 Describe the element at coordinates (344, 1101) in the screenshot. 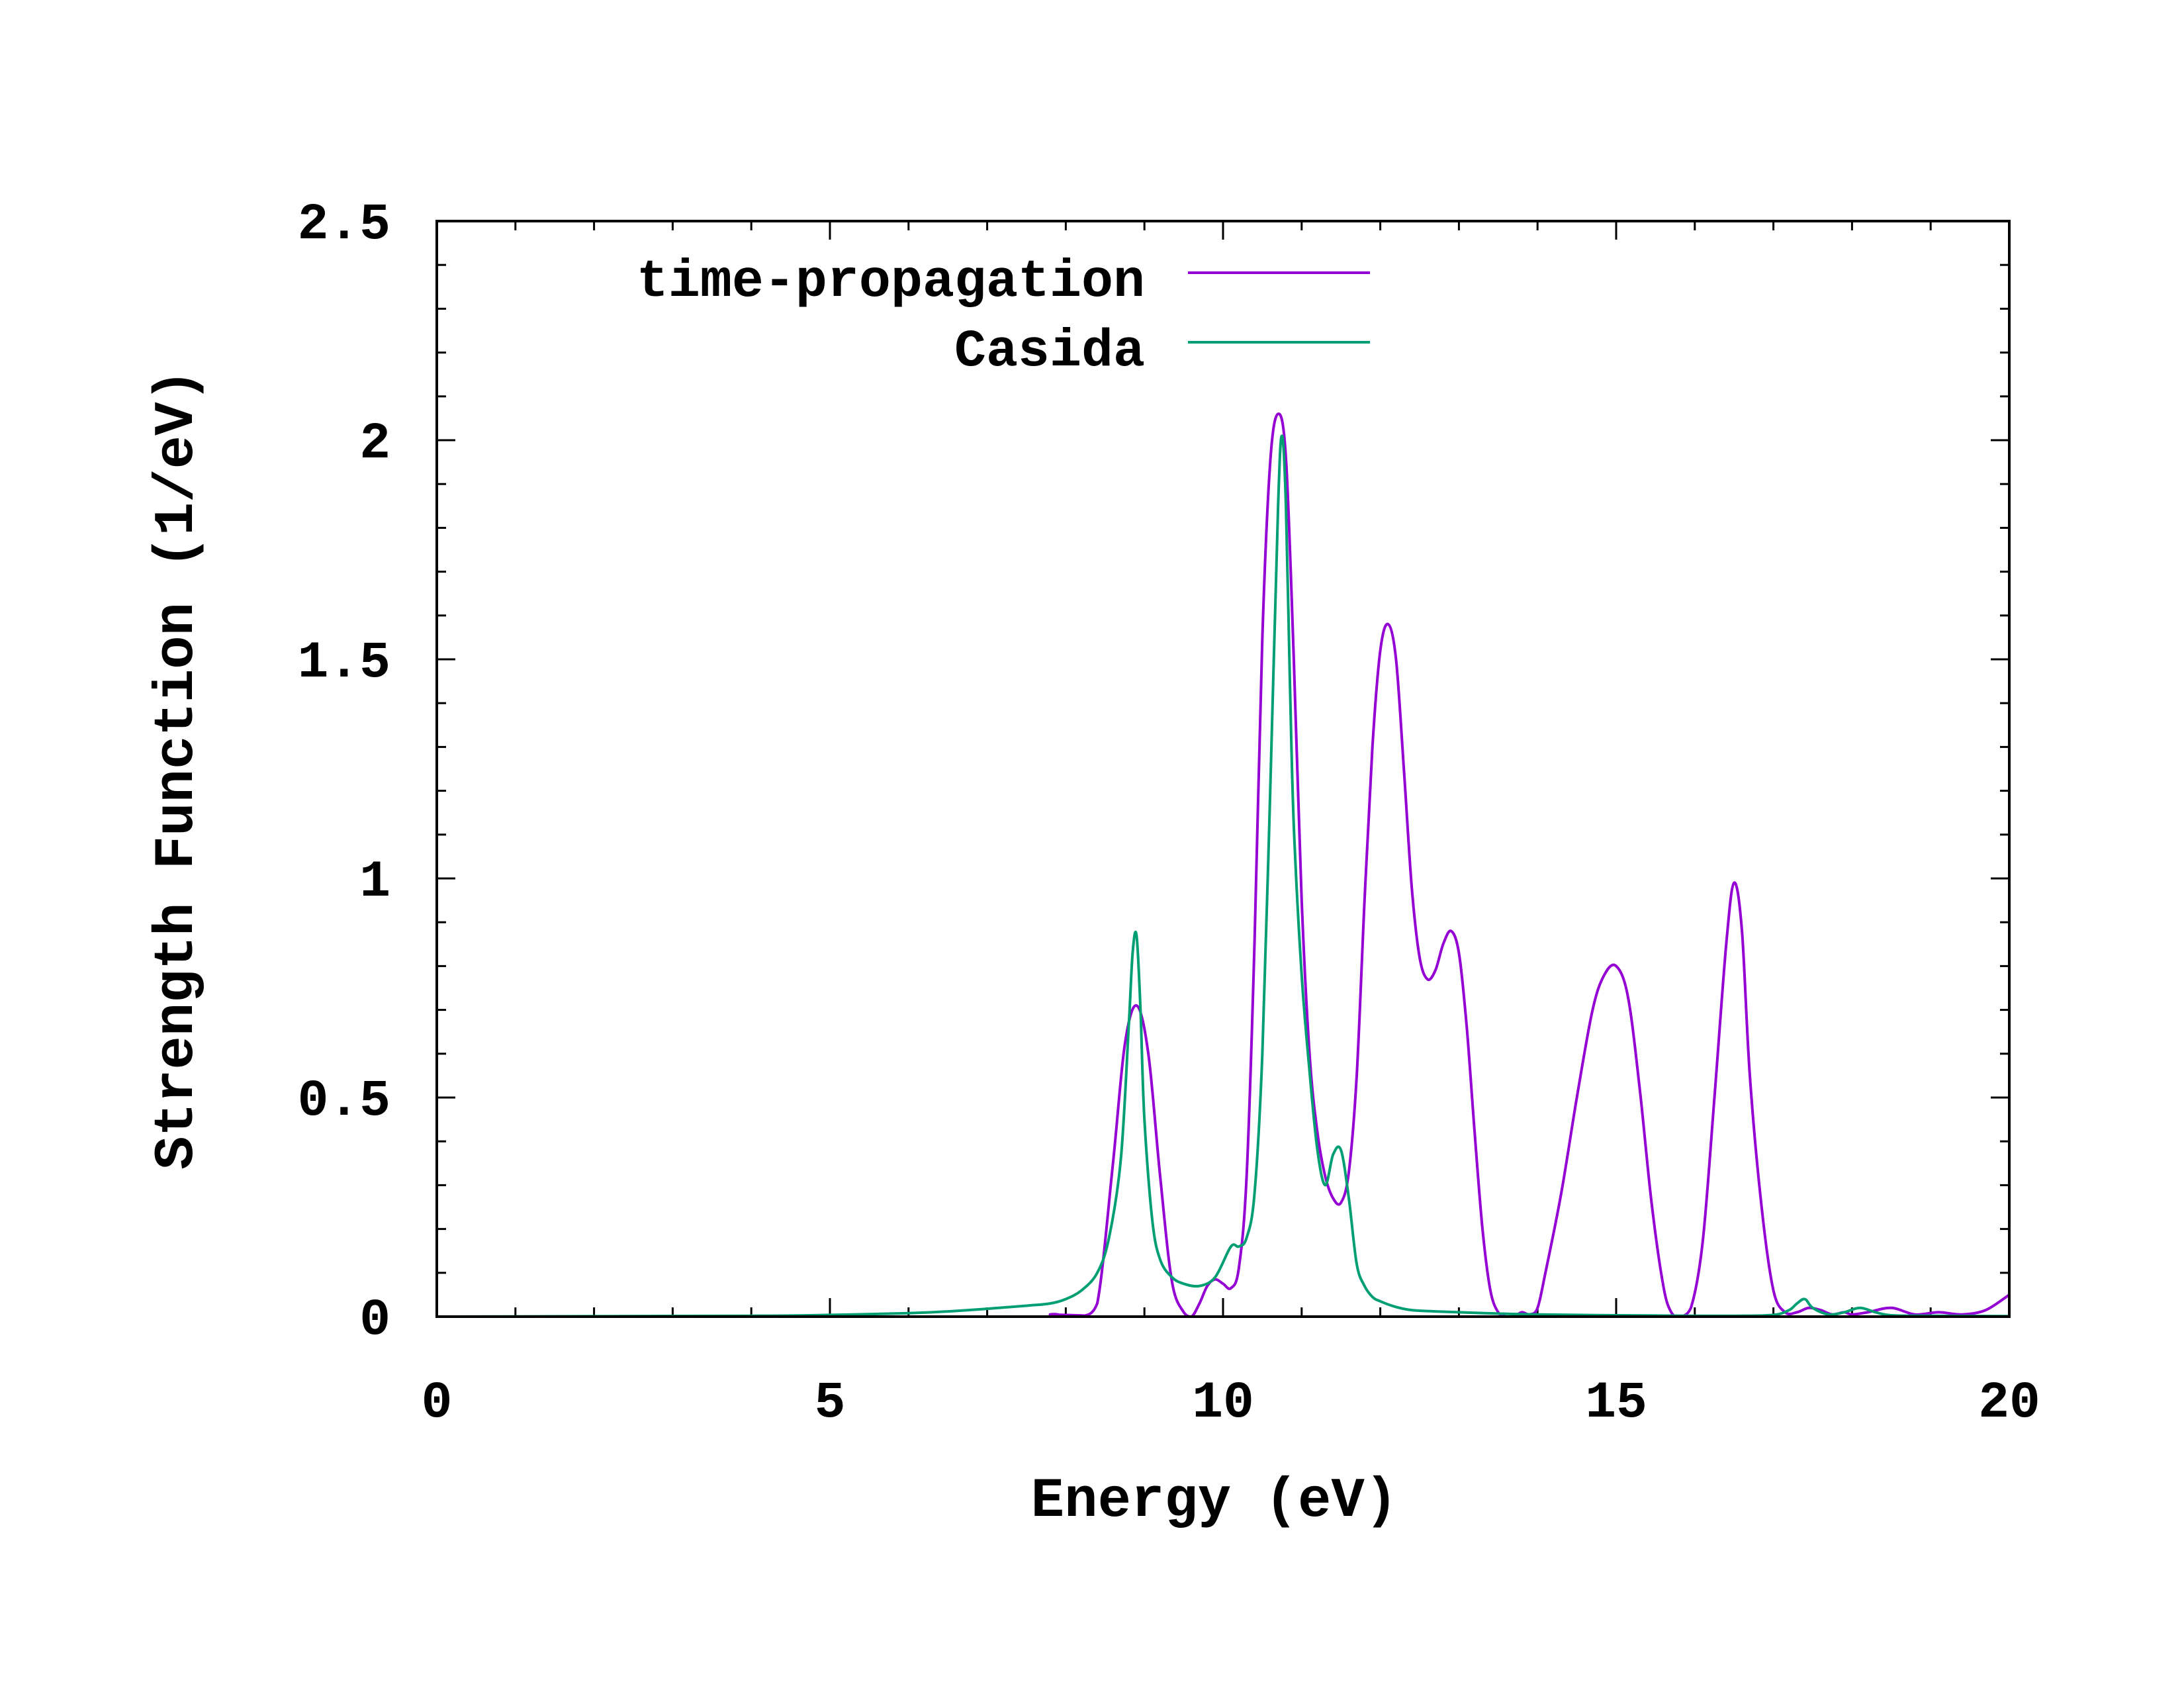

I see `y-tick-label-1: 0.5` at that location.